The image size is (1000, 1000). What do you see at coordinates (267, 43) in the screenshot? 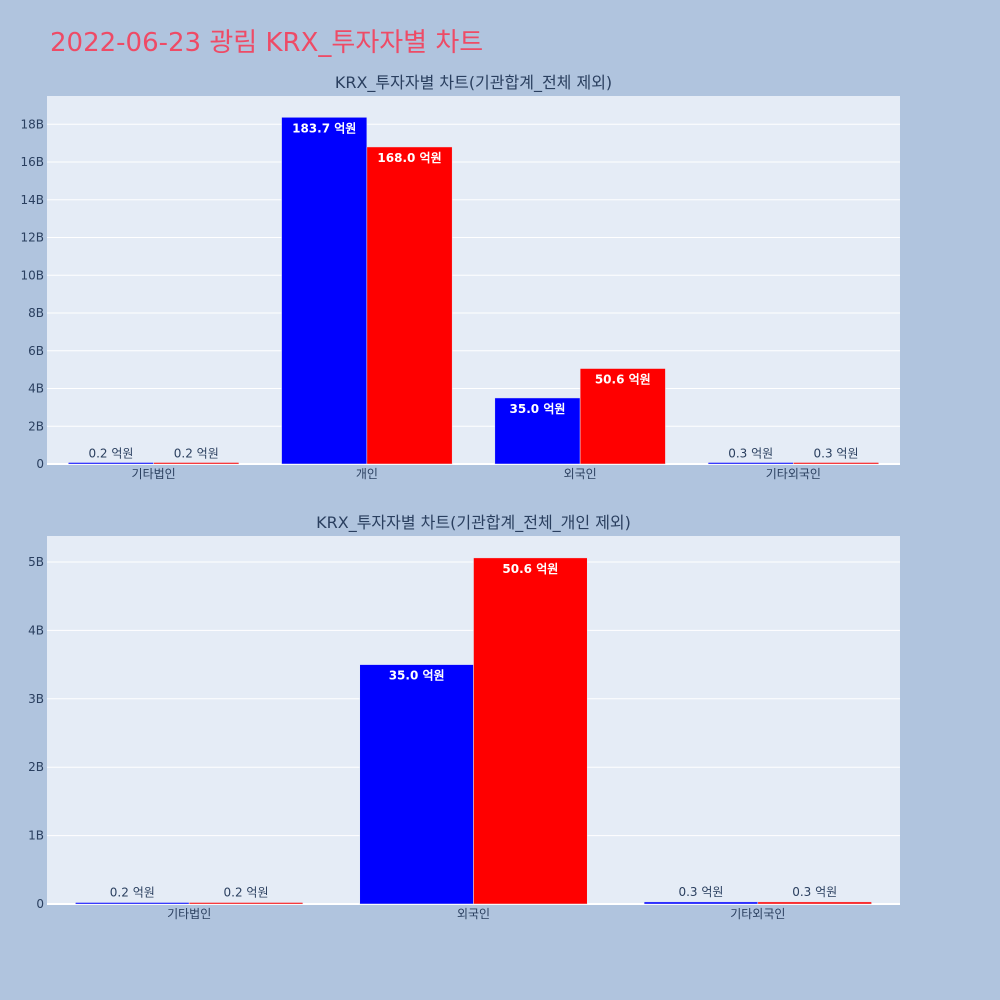
I see `page-title: 2022-06-23 광림 KRX_투자자별 차트` at bounding box center [267, 43].